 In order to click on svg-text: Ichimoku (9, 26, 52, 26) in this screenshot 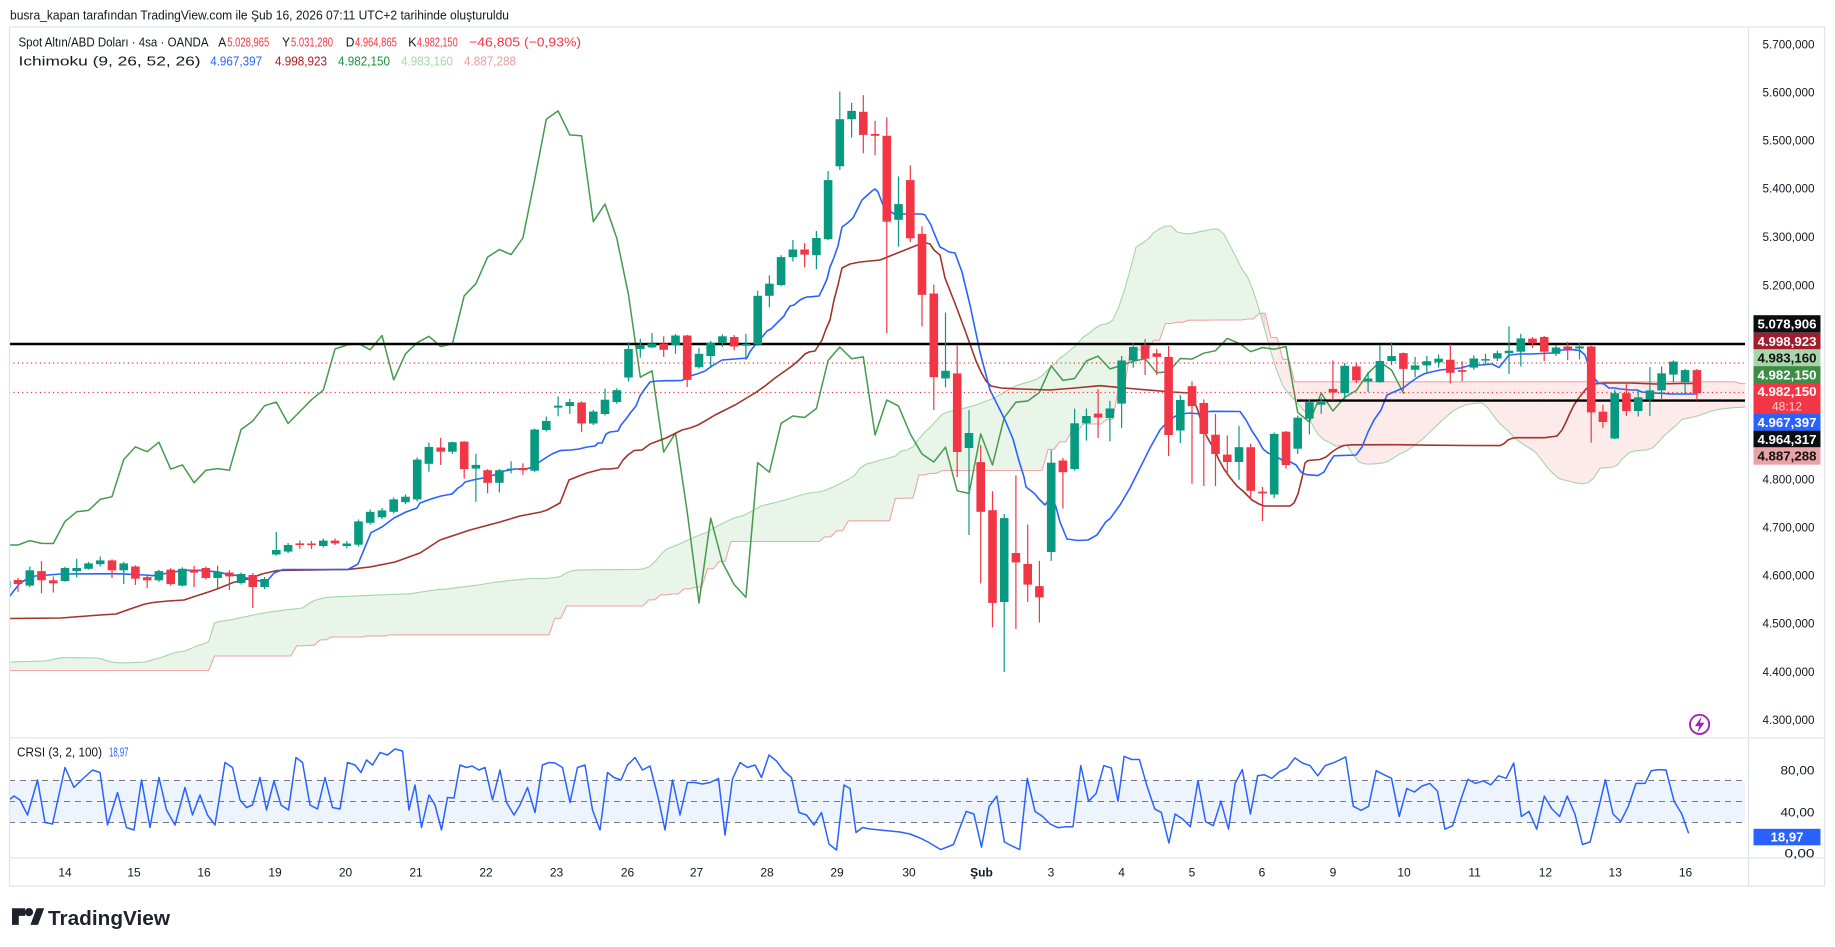, I will do `click(110, 61)`.